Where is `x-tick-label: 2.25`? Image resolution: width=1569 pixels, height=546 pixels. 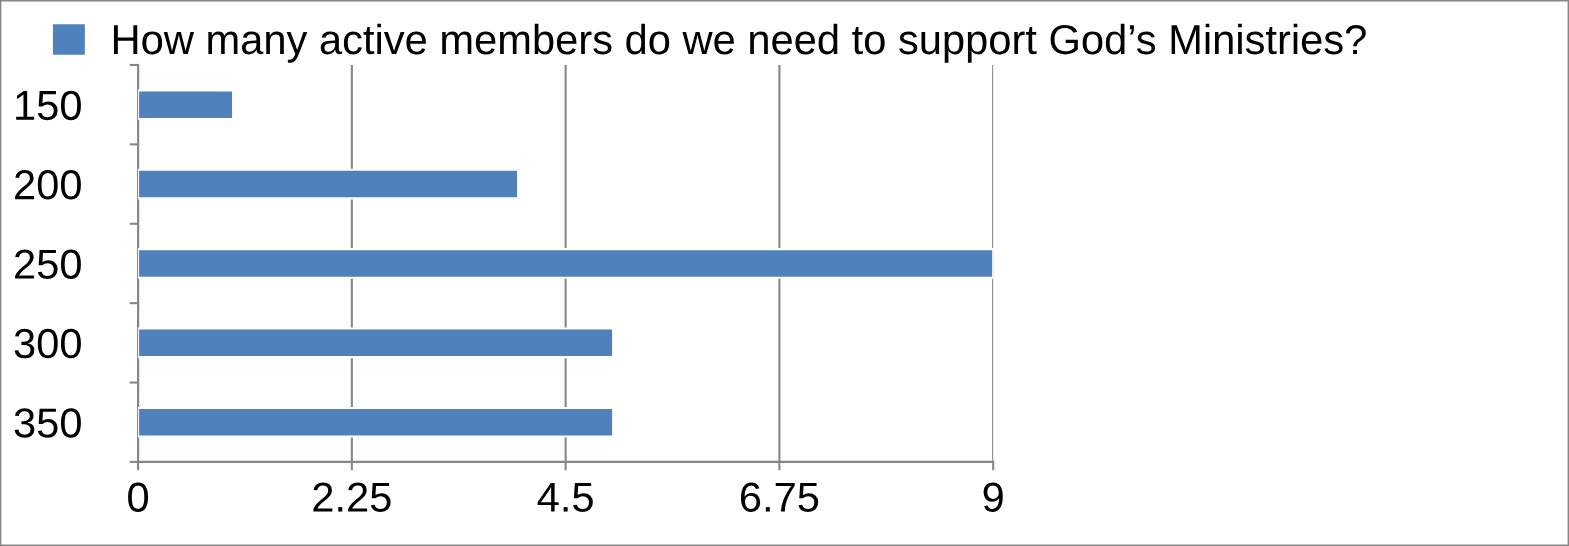
x-tick-label: 2.25 is located at coordinates (352, 497).